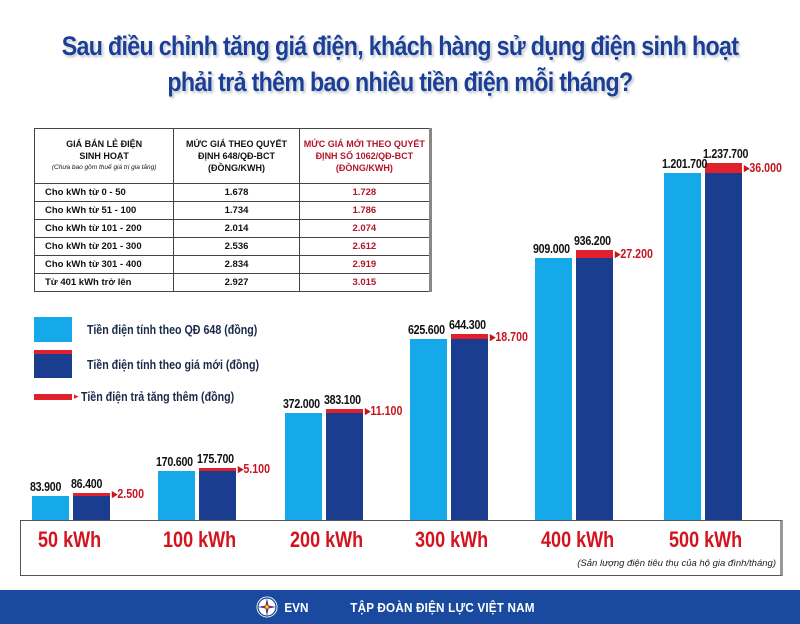  I want to click on bar-increase-200-kwh, so click(344, 411).